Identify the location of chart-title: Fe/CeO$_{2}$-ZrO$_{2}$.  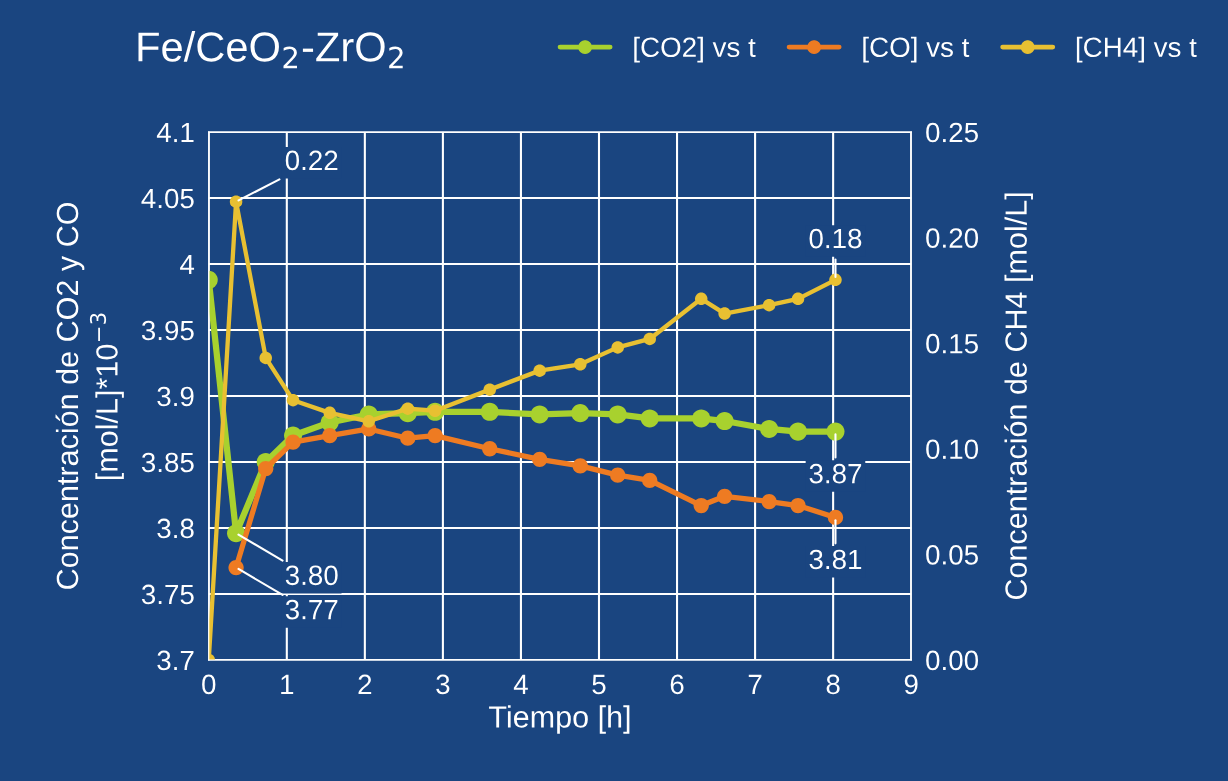
(270, 50).